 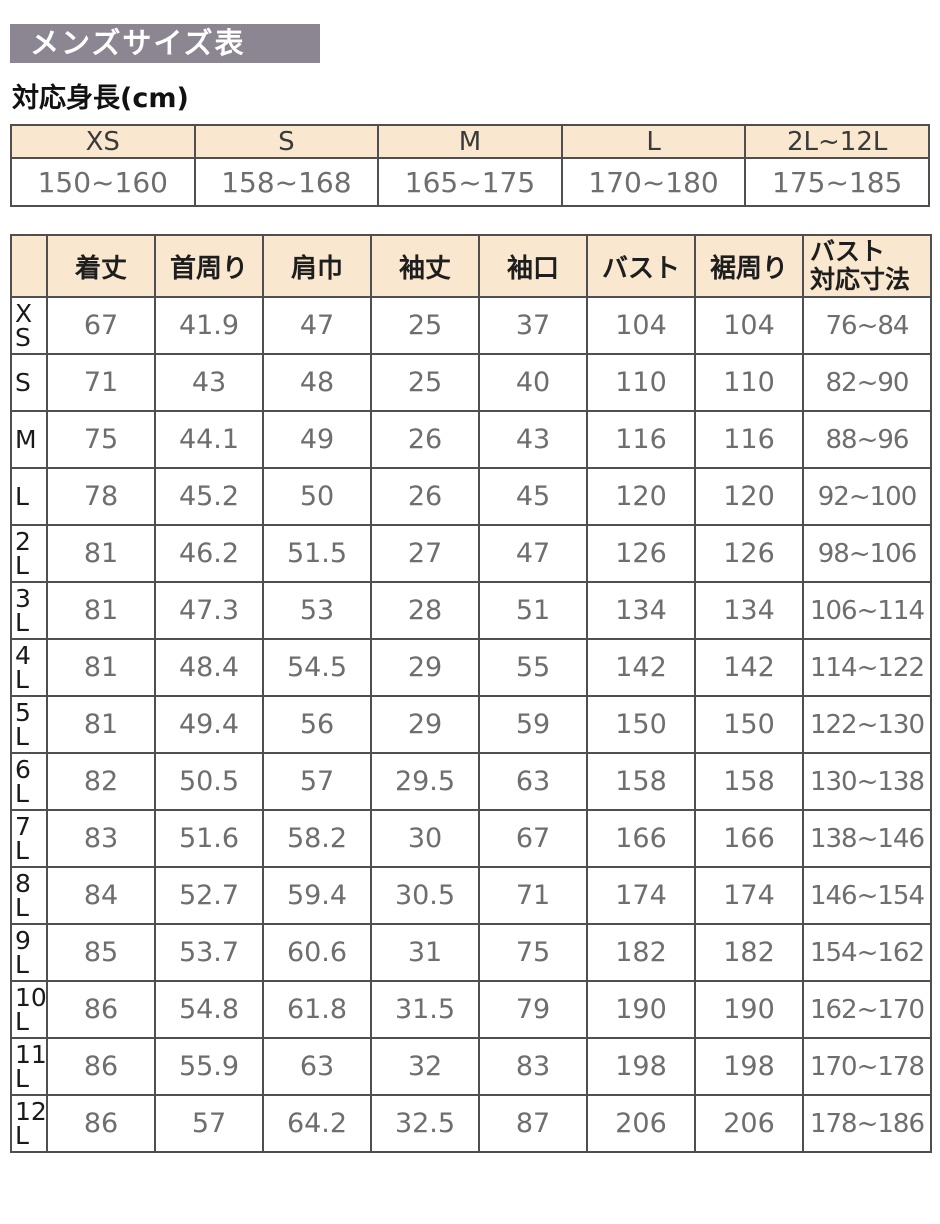 I want to click on size-value-cell: 59.4, so click(x=317, y=895).